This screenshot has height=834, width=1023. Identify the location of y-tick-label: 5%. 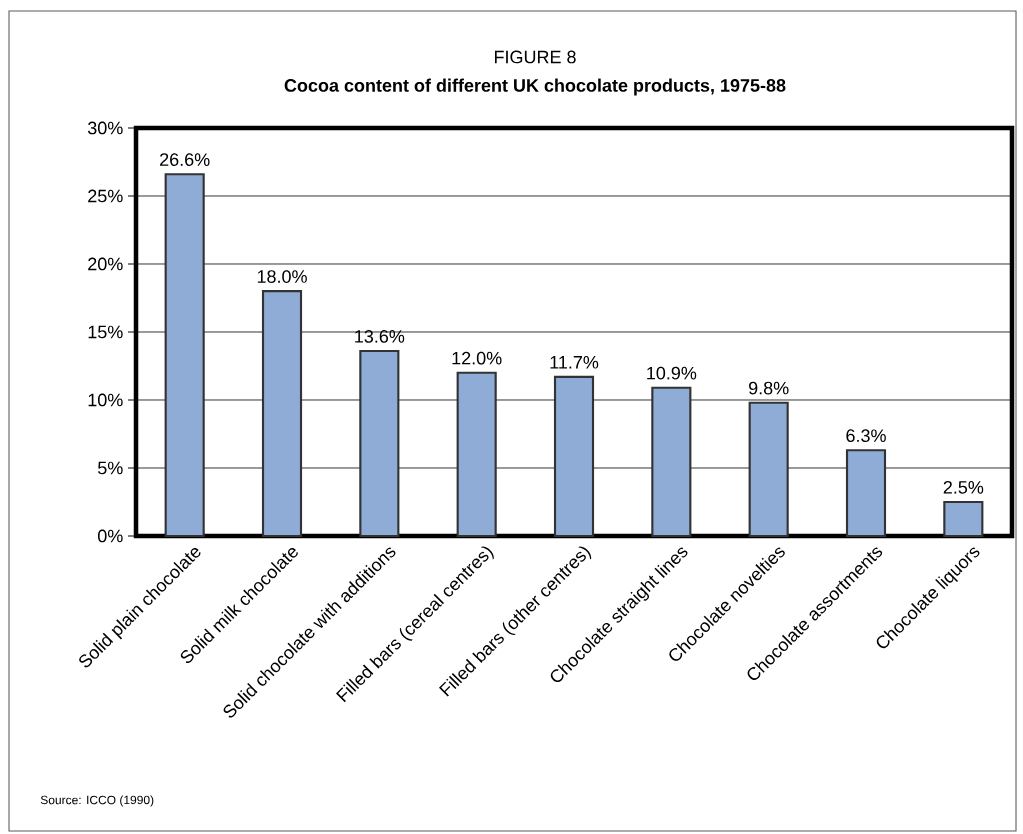
(110, 468).